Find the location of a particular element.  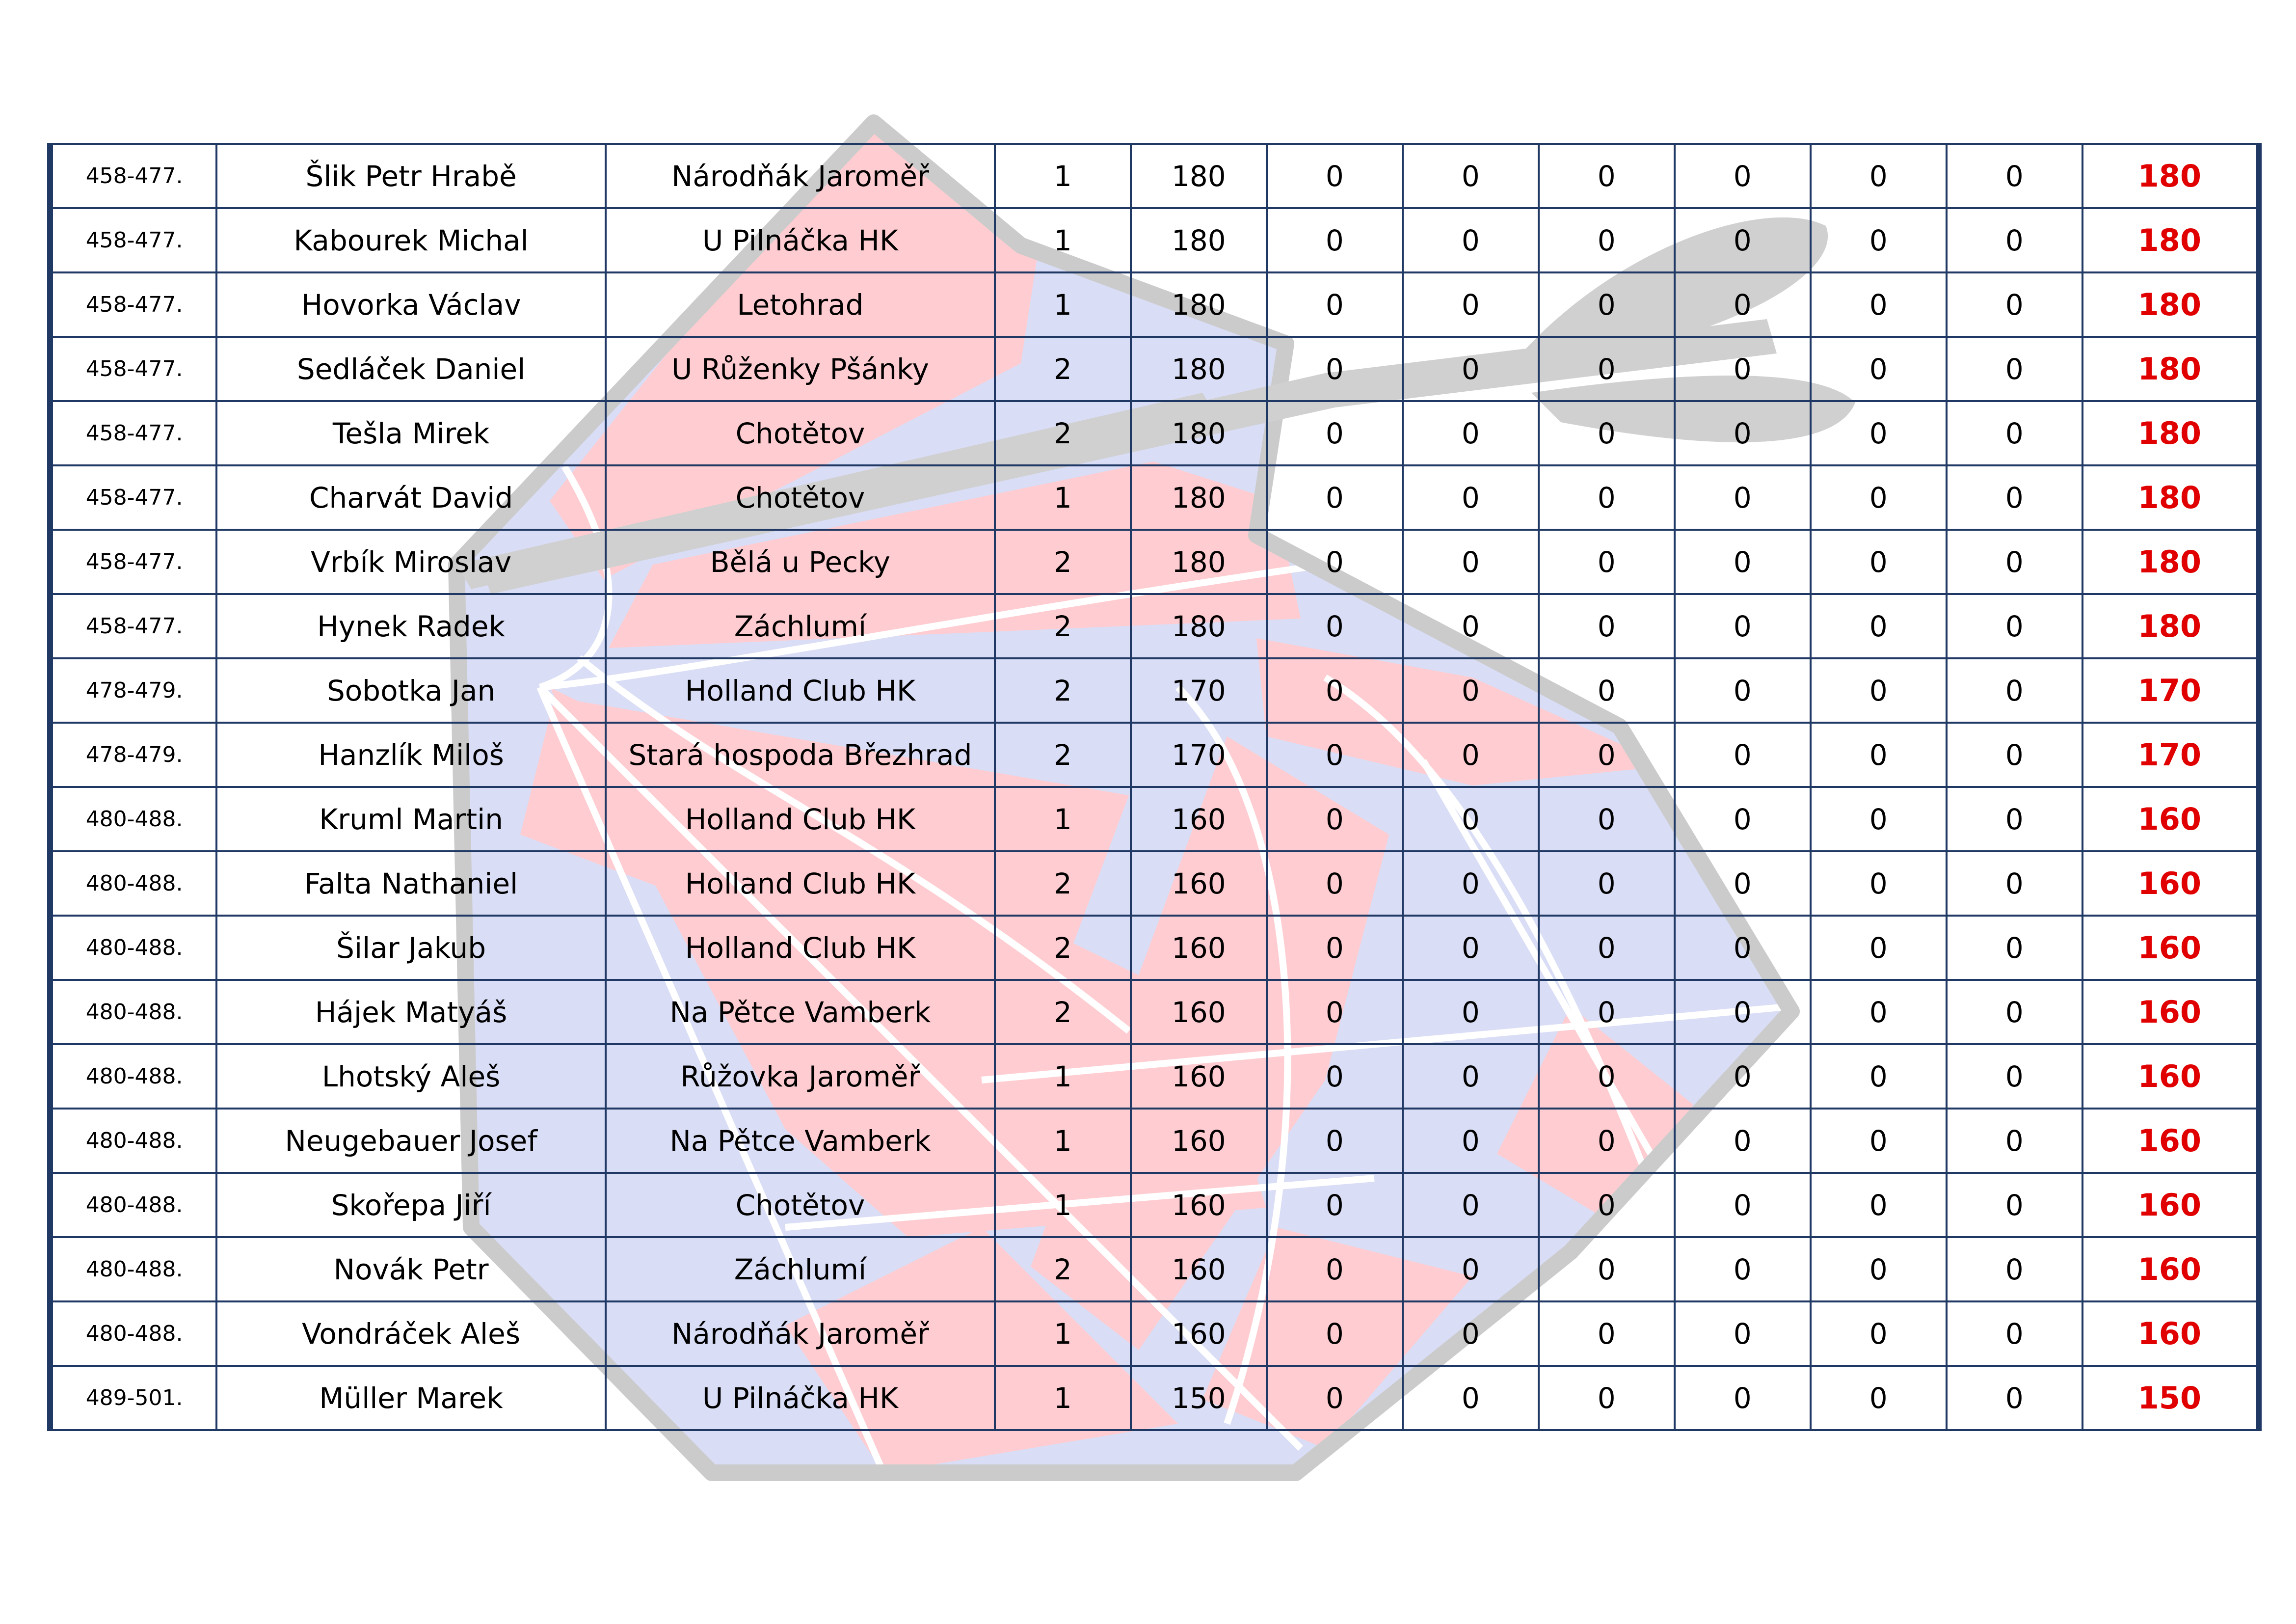

player-name-cell: Sobotka Jan is located at coordinates (411, 690).